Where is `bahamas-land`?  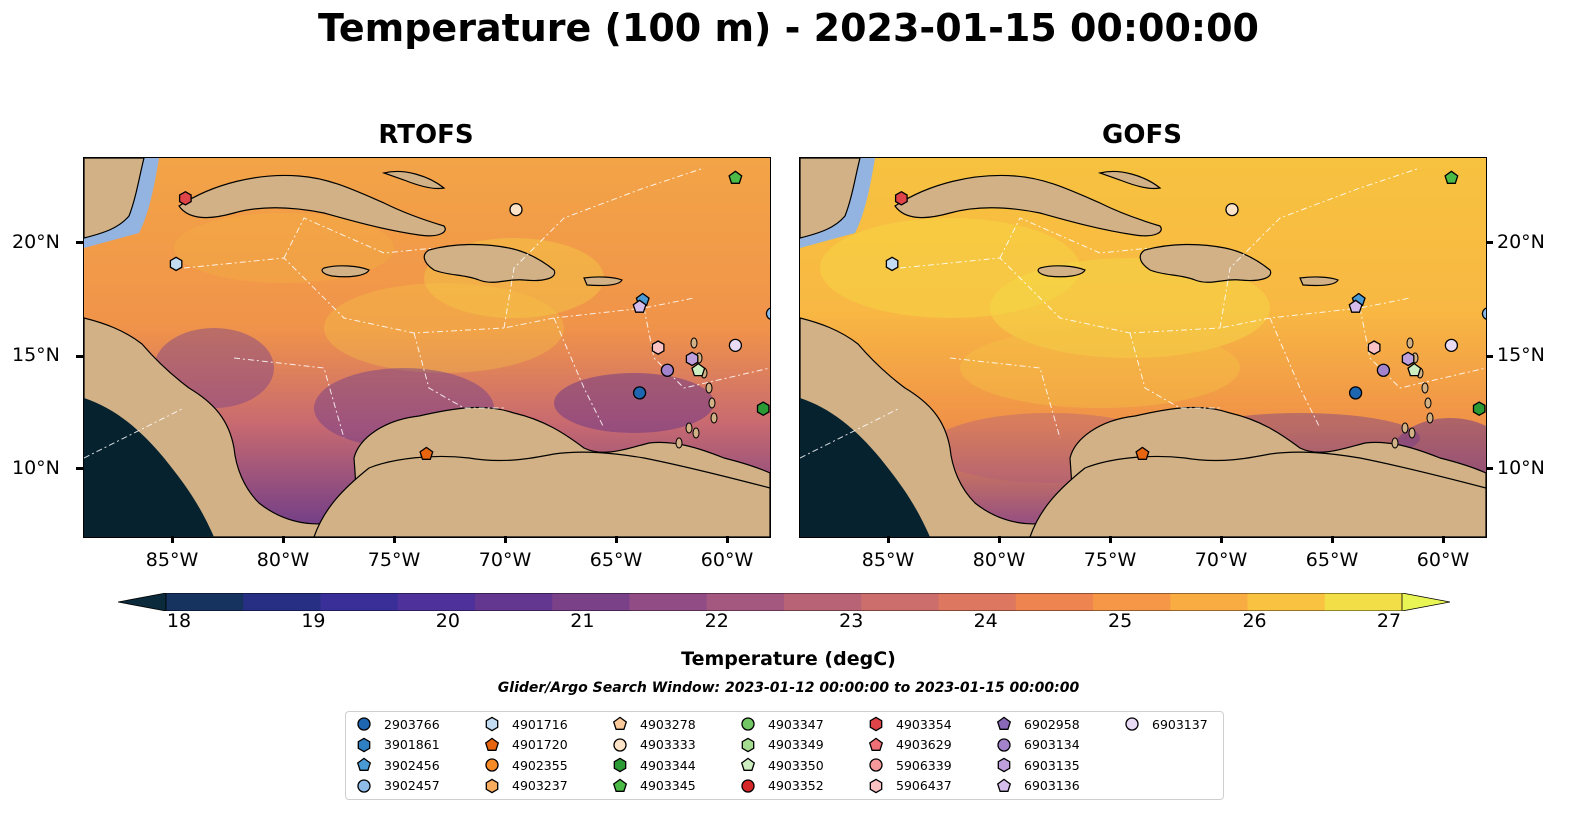
bahamas-land is located at coordinates (413, 180).